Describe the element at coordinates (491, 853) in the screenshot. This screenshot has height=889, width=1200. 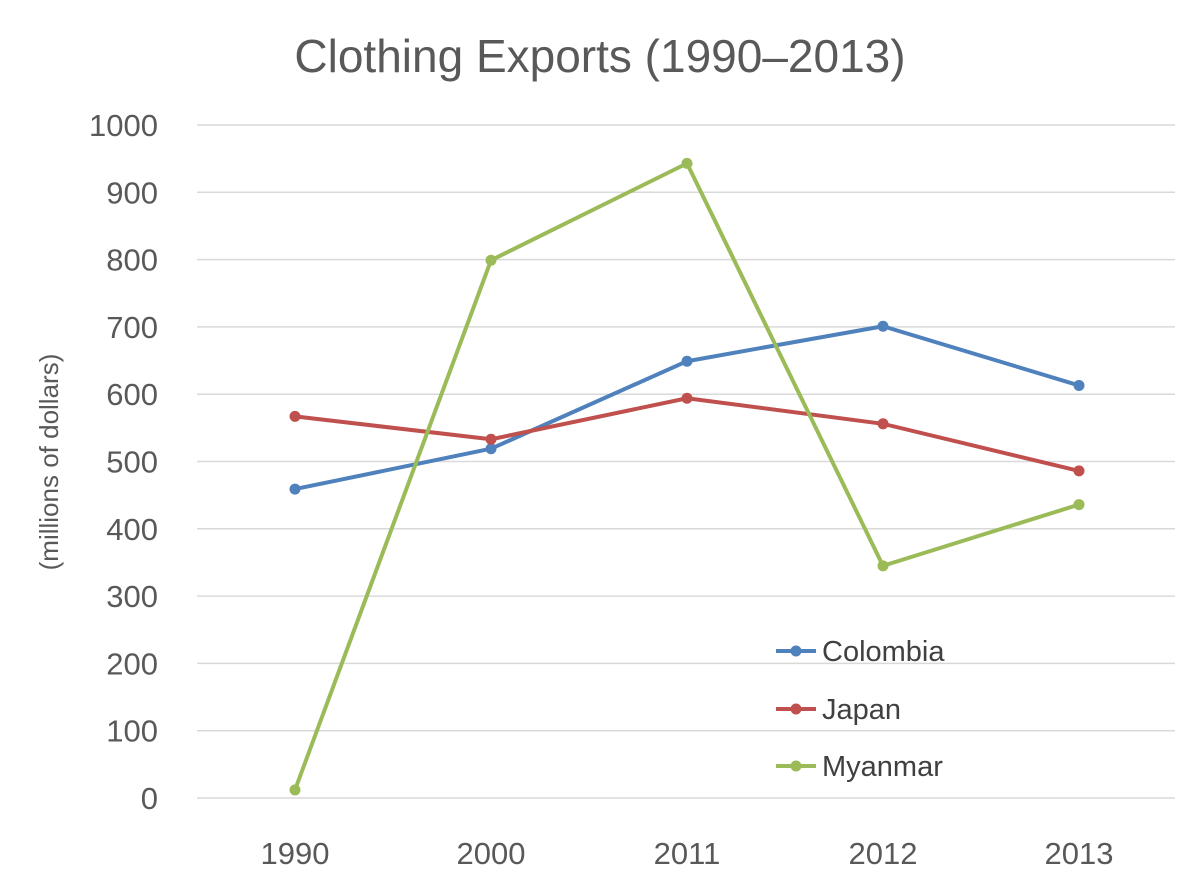
I see `x-tick-label: 2000` at that location.